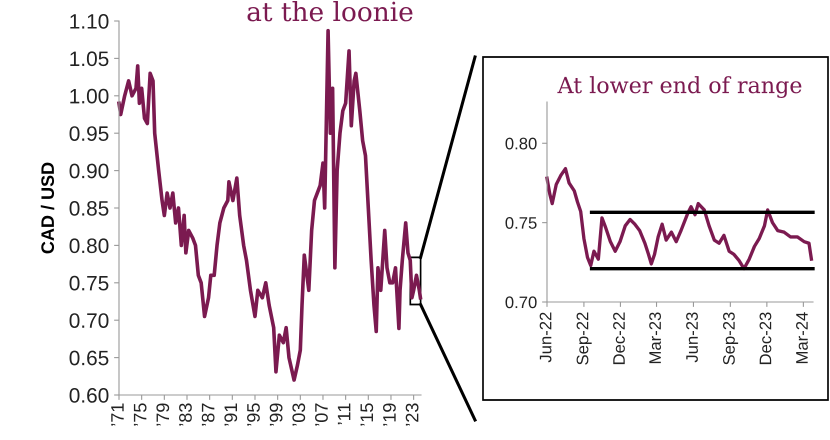 The image size is (830, 440). What do you see at coordinates (276, 414) in the screenshot?
I see `x-tick-label: ’99` at bounding box center [276, 414].